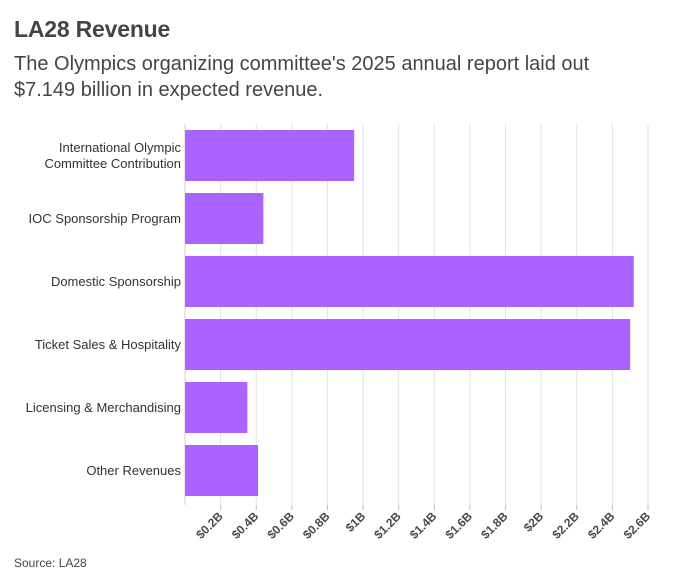 This screenshot has width=677, height=584. What do you see at coordinates (316, 525) in the screenshot?
I see `x-tick-label: $0.8B` at bounding box center [316, 525].